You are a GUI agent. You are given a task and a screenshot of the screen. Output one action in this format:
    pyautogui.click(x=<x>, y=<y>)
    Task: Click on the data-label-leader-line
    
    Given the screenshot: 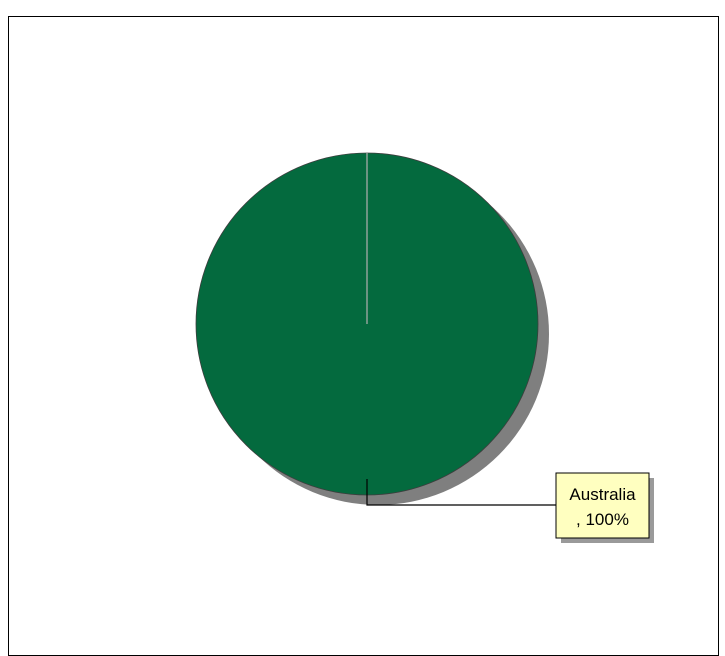 What is the action you would take?
    pyautogui.click(x=461, y=492)
    